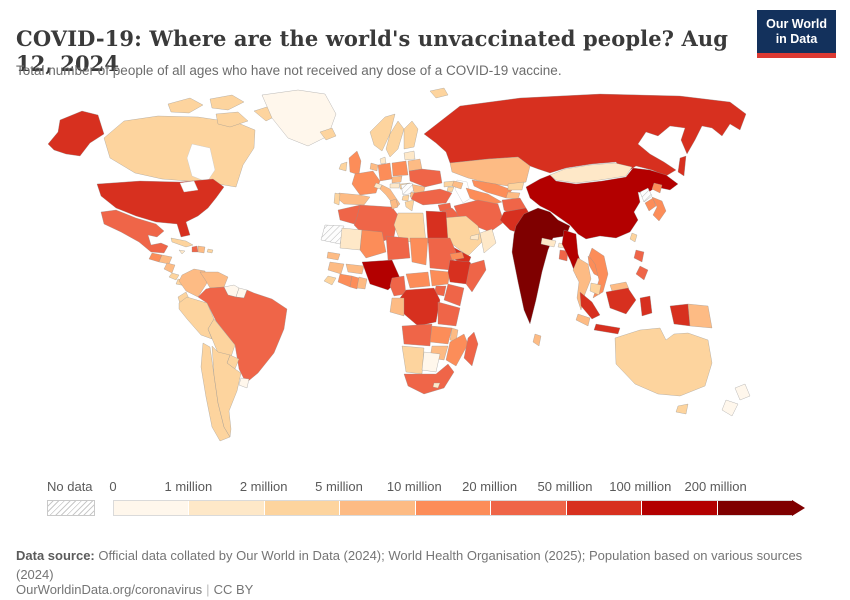 The height and width of the screenshot is (600, 850). What do you see at coordinates (730, 408) in the screenshot?
I see `country-new-zealand-south` at bounding box center [730, 408].